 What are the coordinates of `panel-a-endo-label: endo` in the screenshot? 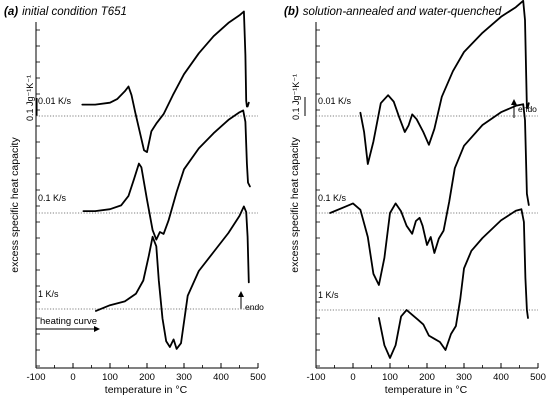 It's located at (254, 307).